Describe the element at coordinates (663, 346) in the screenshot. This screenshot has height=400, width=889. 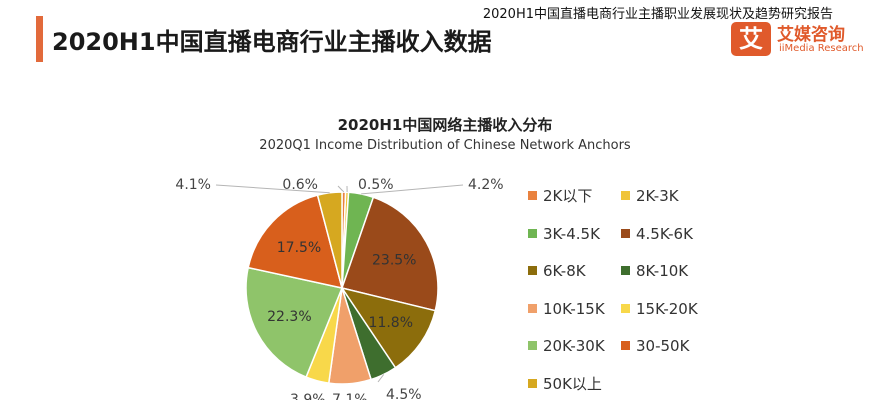
I see `legend-label: 30-50K` at that location.